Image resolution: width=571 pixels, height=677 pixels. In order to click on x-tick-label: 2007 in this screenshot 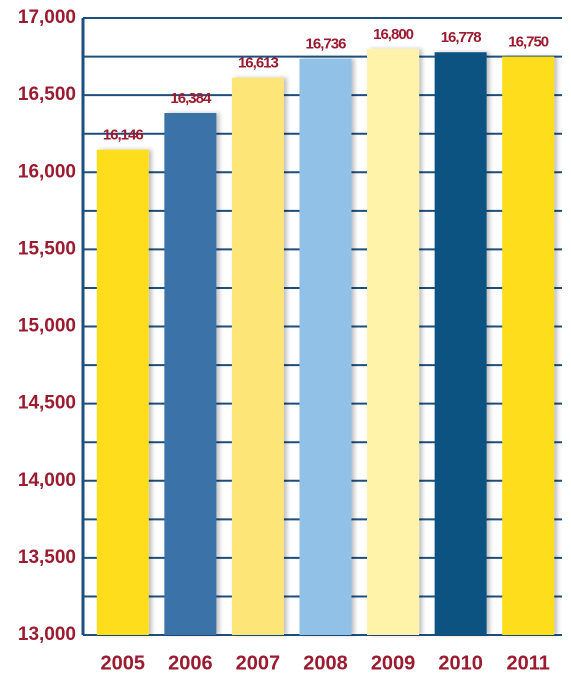, I will do `click(258, 663)`.